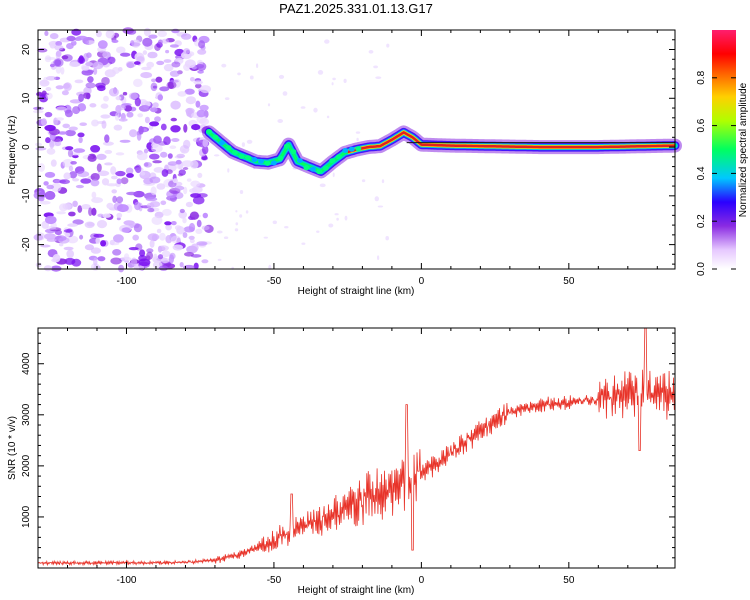 This screenshot has width=750, height=600. Describe the element at coordinates (569, 580) in the screenshot. I see `x-tick-label: 50` at that location.